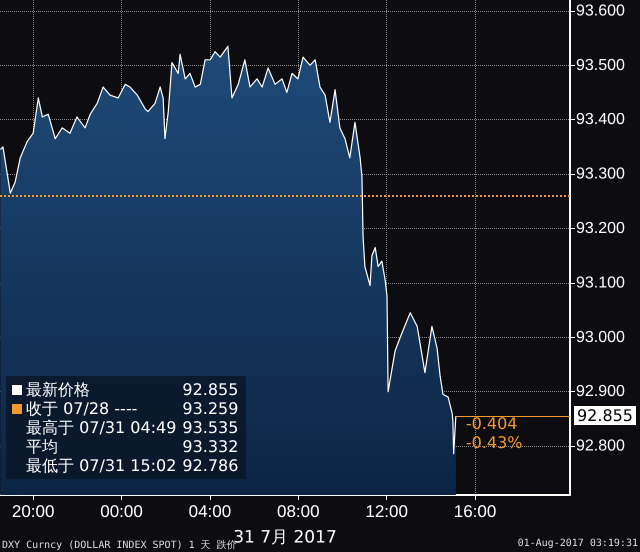 Image resolution: width=640 pixels, height=552 pixels. Describe the element at coordinates (601, 65) in the screenshot. I see `y-tick-label: 93.500` at that location.